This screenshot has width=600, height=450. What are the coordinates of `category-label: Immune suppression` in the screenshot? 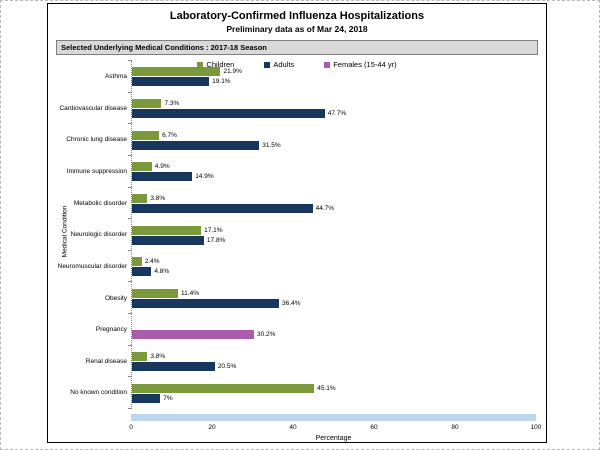 It's located at (96, 171).